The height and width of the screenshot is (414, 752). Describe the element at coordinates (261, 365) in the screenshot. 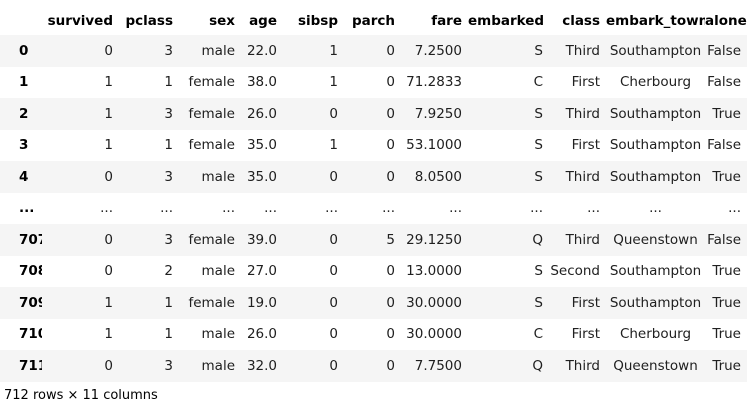

I see `table-cell: 32.0` at that location.